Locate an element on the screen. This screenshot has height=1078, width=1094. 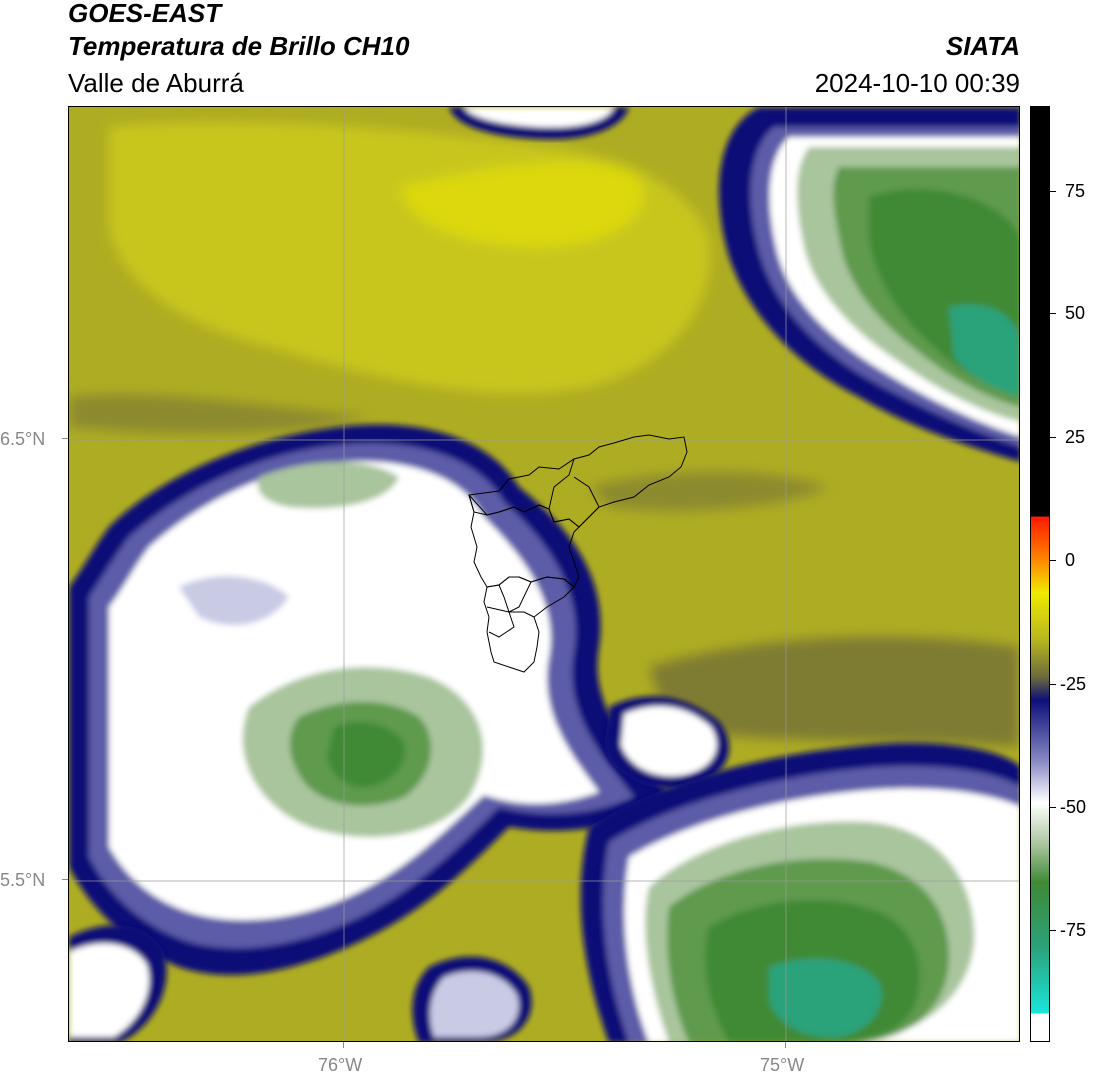
colorbar-label-0: 0 is located at coordinates (1070, 560).